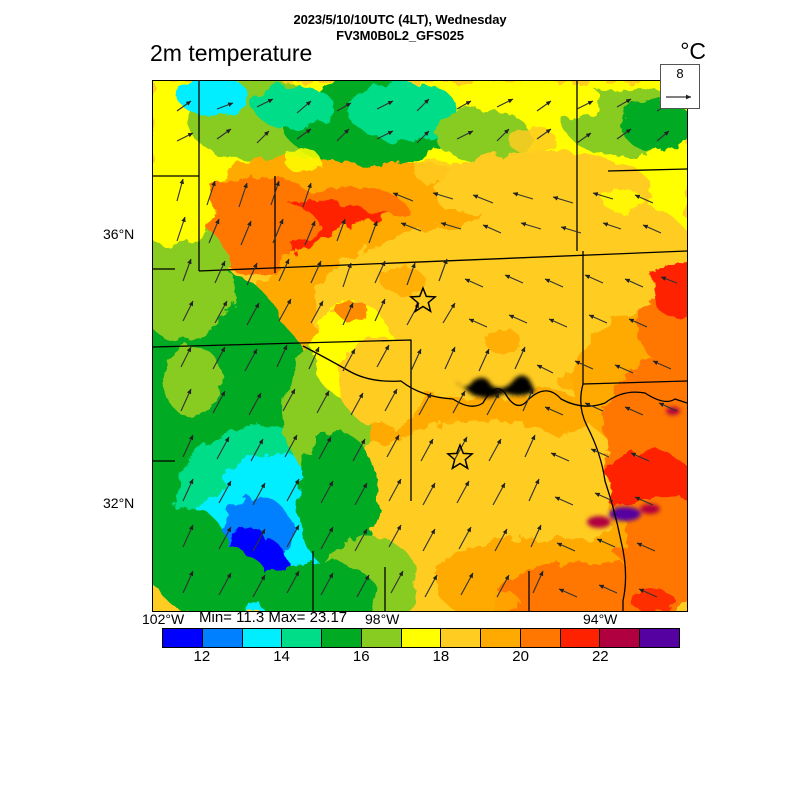 This screenshot has height=800, width=800. Describe the element at coordinates (460, 456) in the screenshot. I see `station-star-south` at that location.